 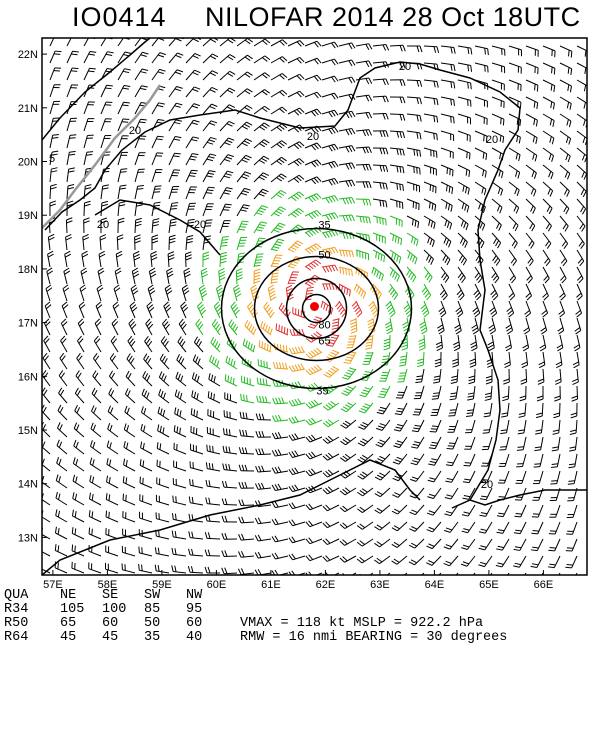 I want to click on coastline-south, so click(x=231, y=517).